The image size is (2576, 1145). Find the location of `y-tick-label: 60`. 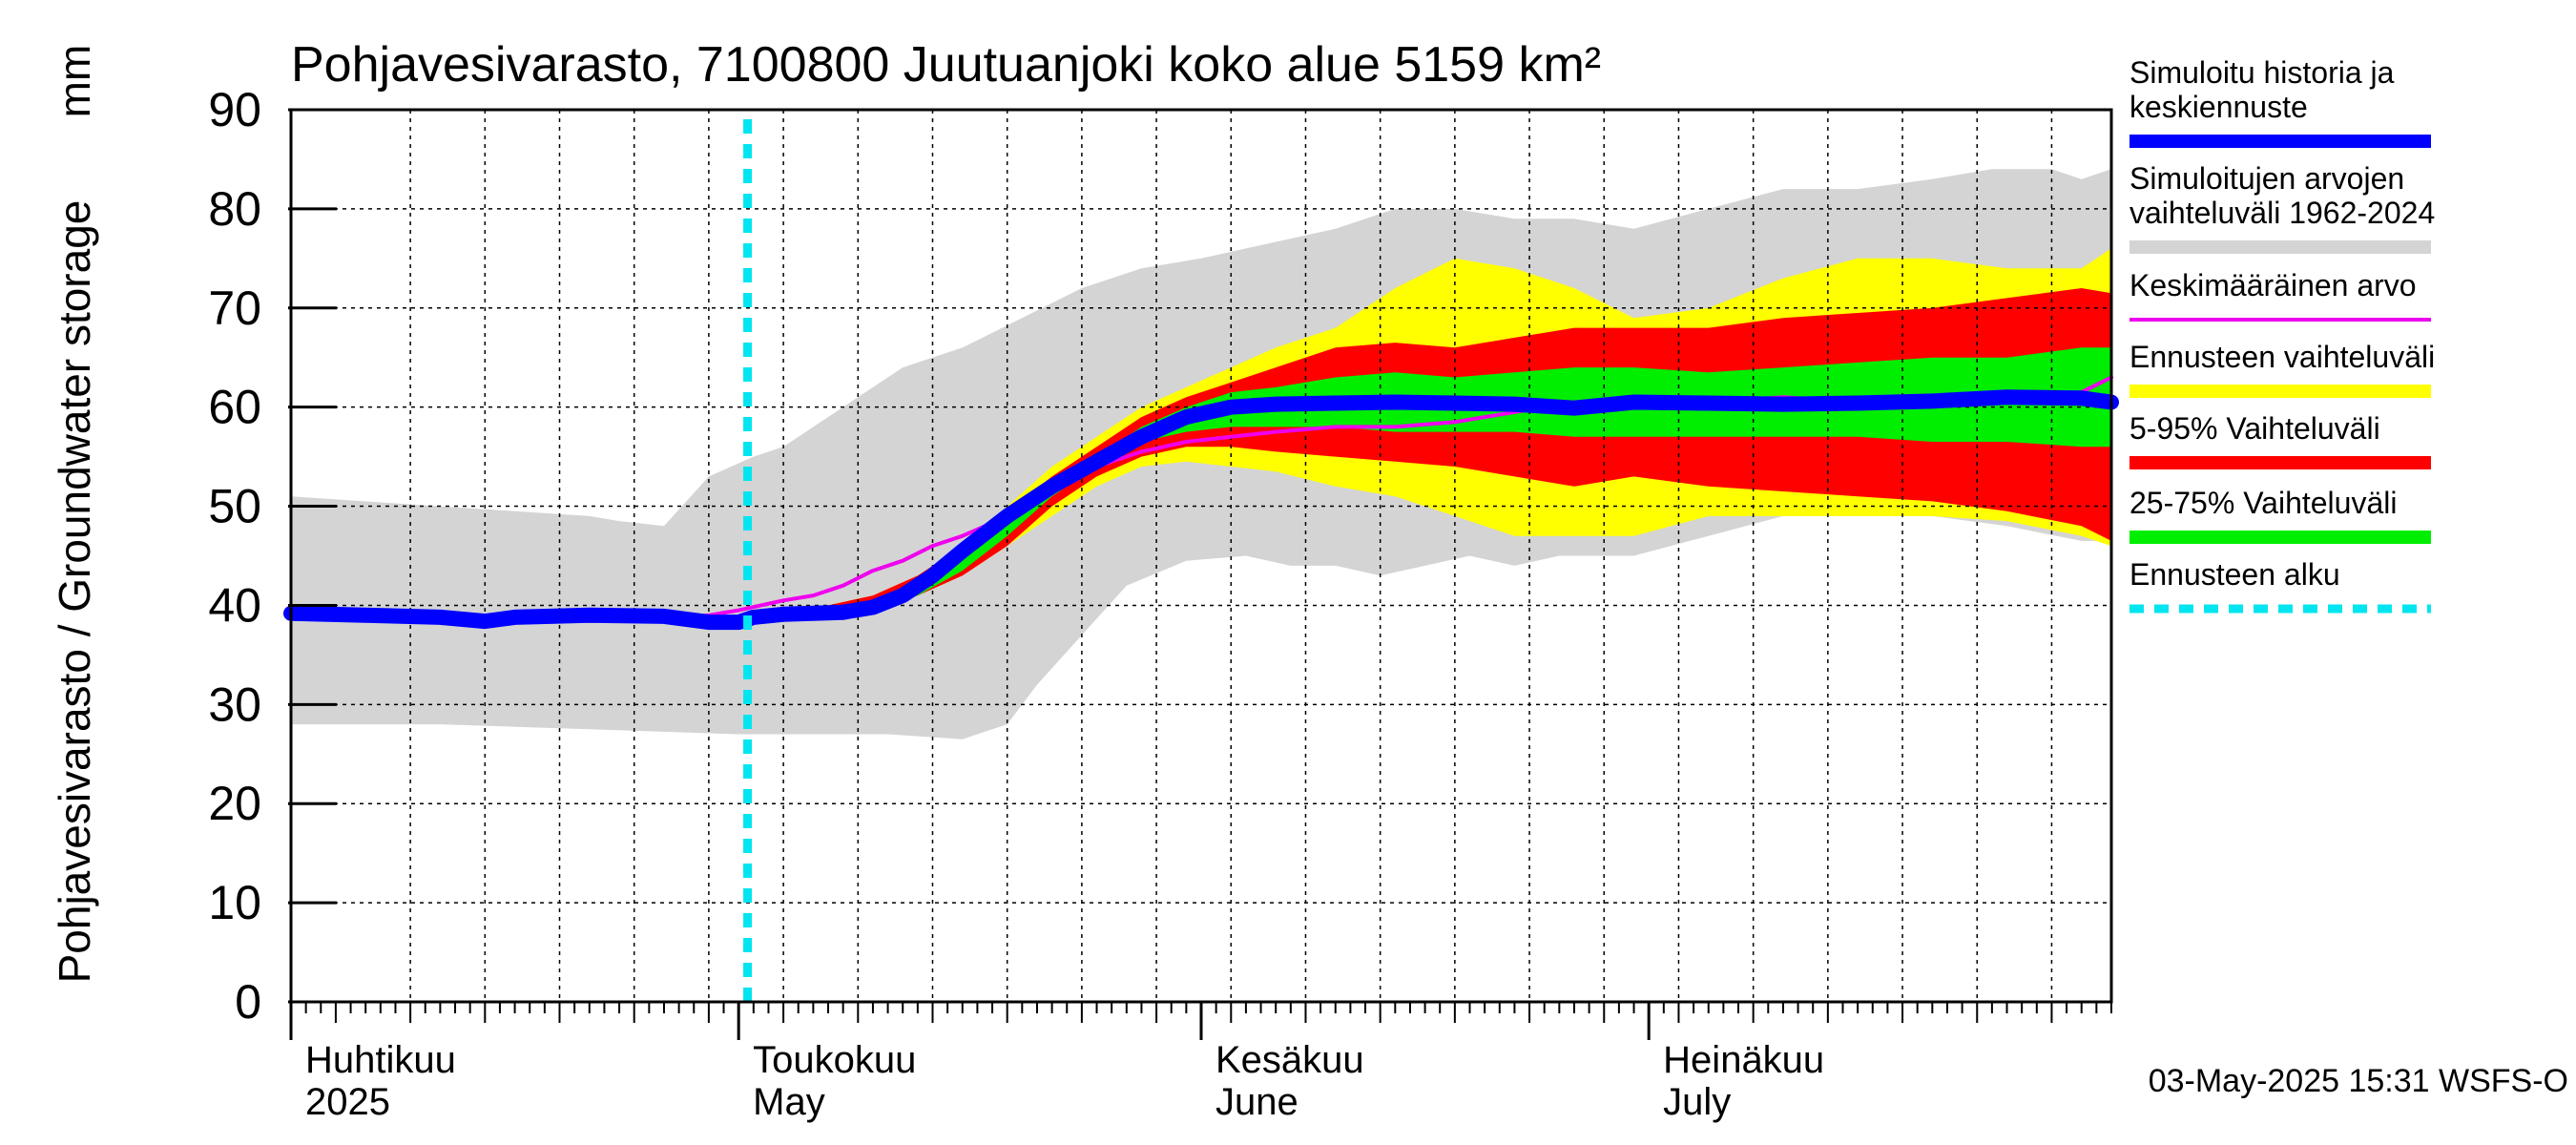

y-tick-label: 60 is located at coordinates (234, 407).